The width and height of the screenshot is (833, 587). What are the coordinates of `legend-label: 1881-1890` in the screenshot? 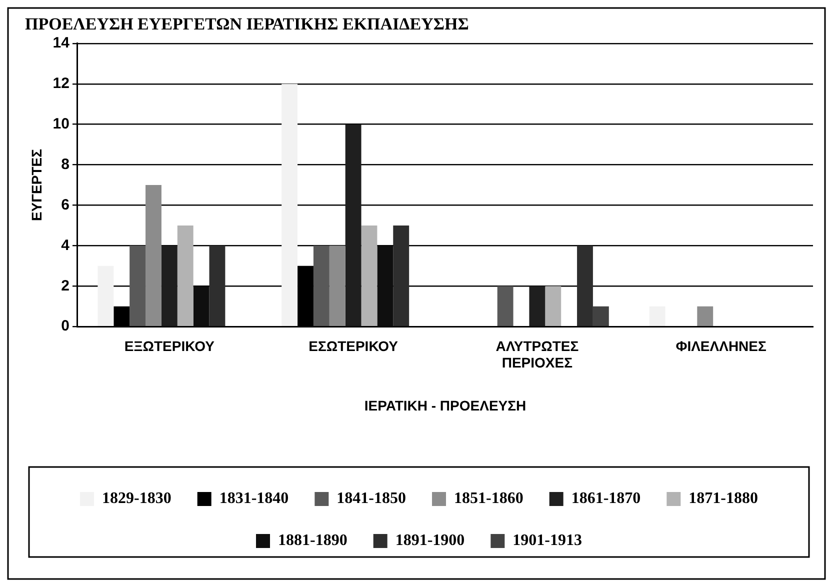 It's located at (313, 541).